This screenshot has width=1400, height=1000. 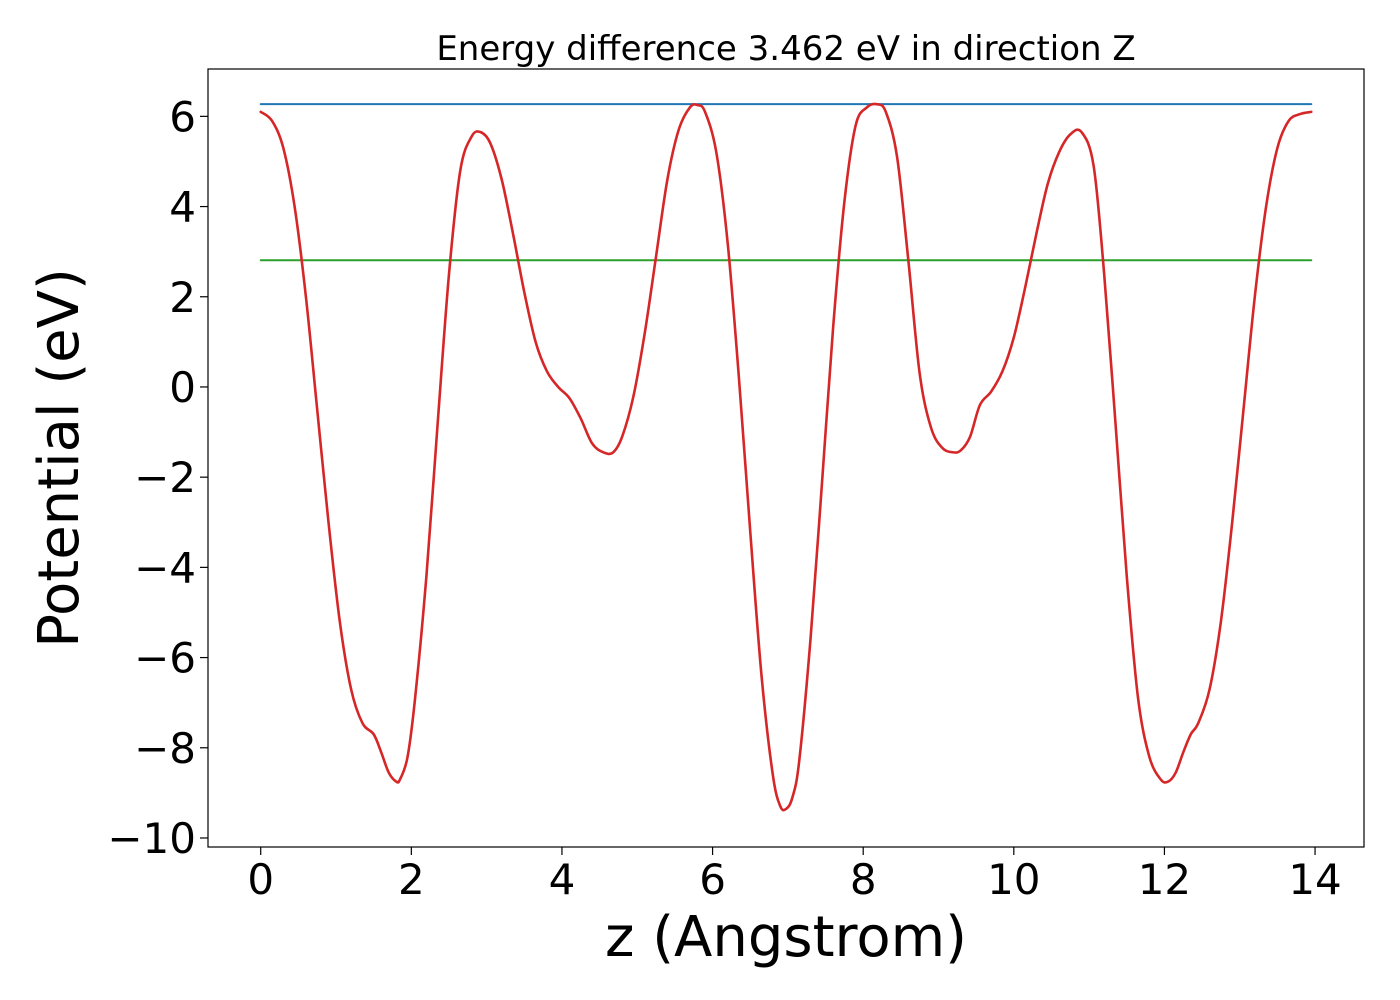 I want to click on x-tick-label: 14, so click(x=1314, y=879).